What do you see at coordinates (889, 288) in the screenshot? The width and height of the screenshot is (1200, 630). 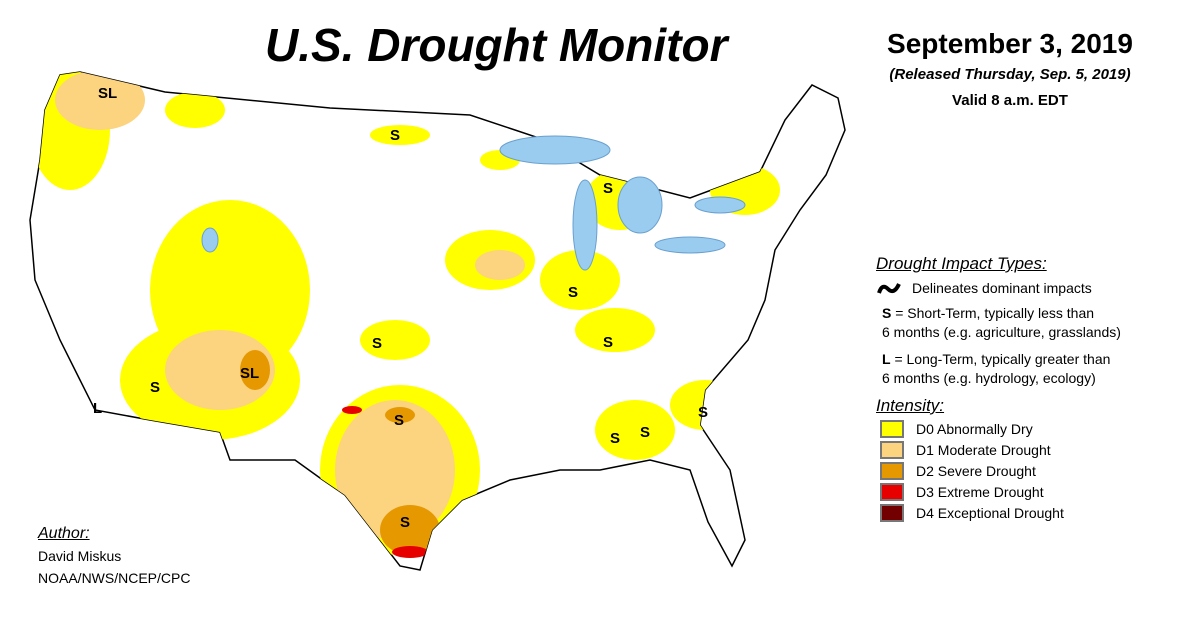 I see `impact-line-icon` at bounding box center [889, 288].